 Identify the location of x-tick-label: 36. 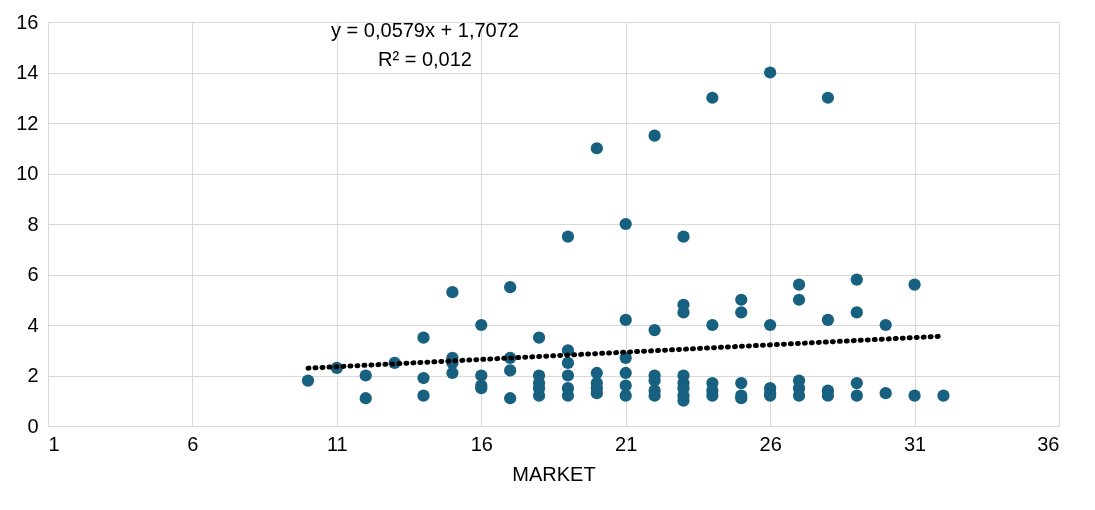
(1048, 443).